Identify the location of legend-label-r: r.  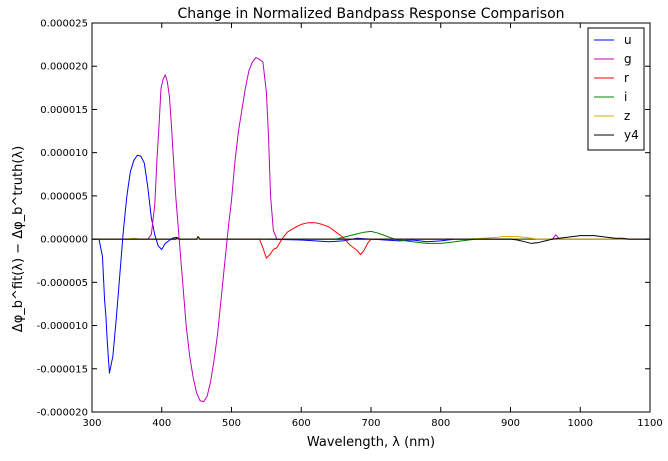
(626, 78).